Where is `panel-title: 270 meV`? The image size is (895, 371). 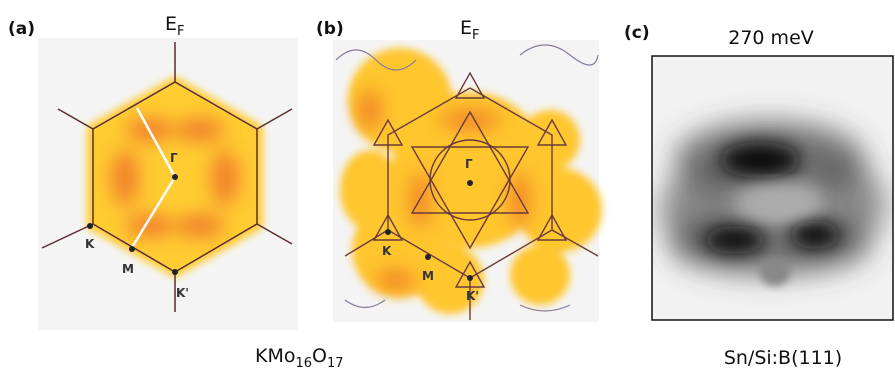
panel-title: 270 meV is located at coordinates (771, 38).